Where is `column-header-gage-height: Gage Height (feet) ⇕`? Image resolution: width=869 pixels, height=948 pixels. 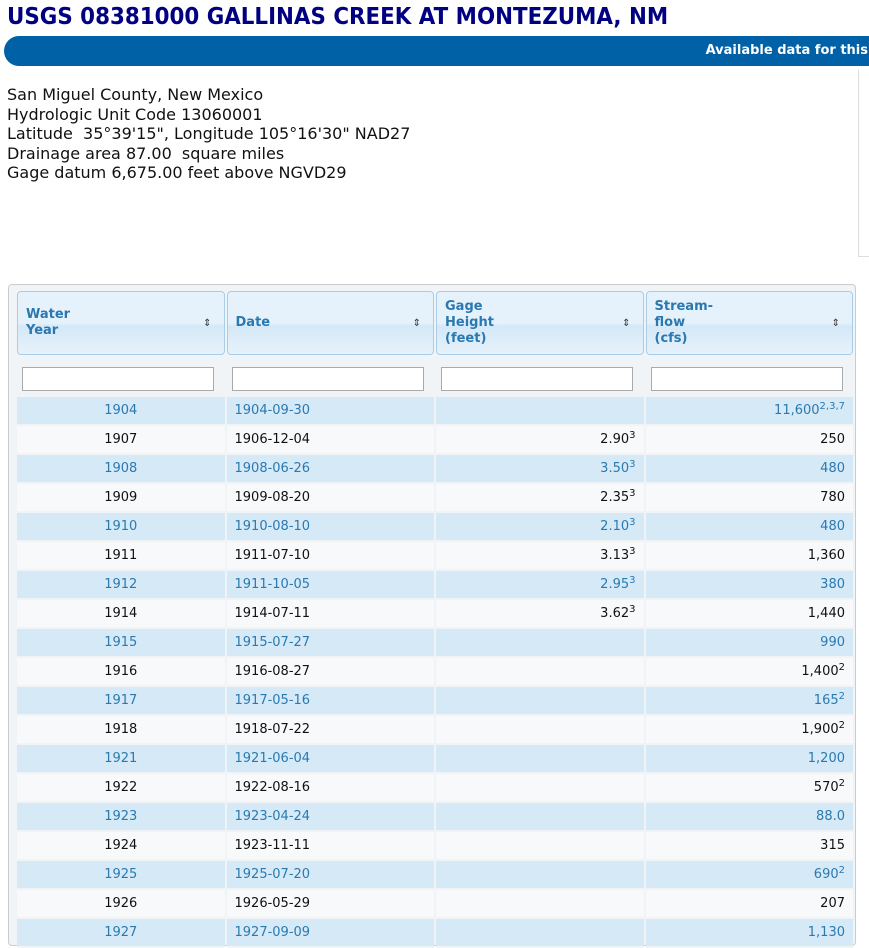 column-header-gage-height: Gage Height (feet) ⇕ is located at coordinates (540, 323).